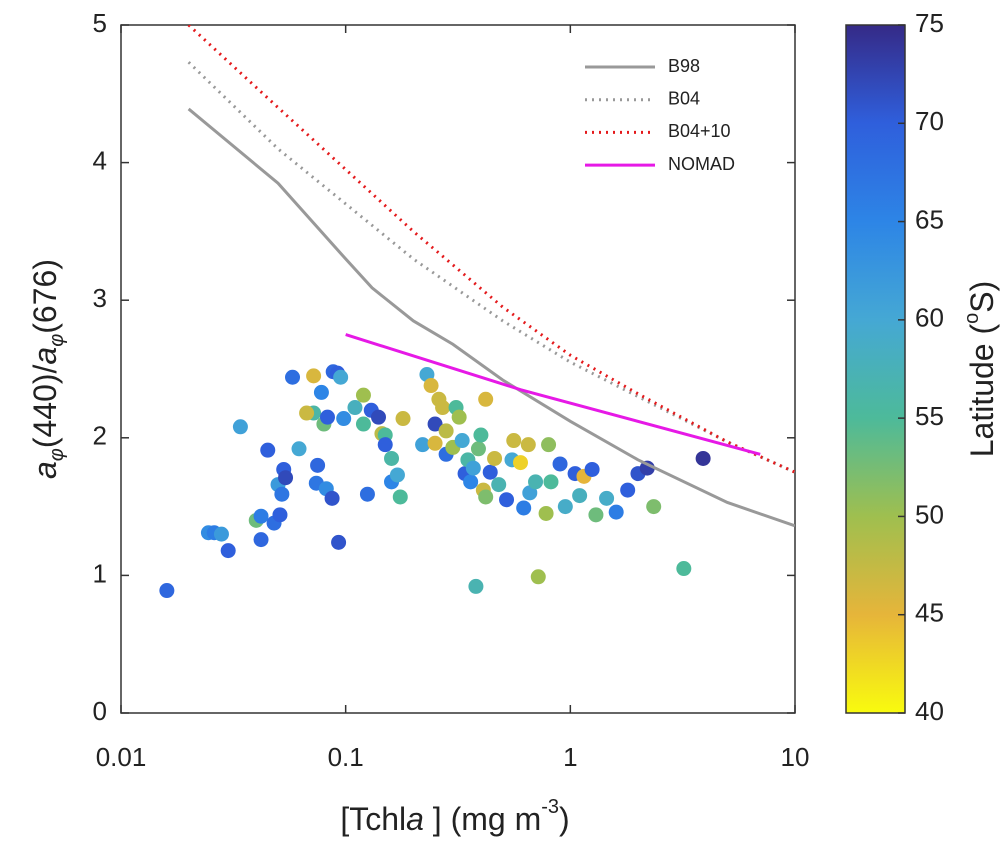 This screenshot has width=1005, height=844. I want to click on x-tick-label: 0.1, so click(346, 757).